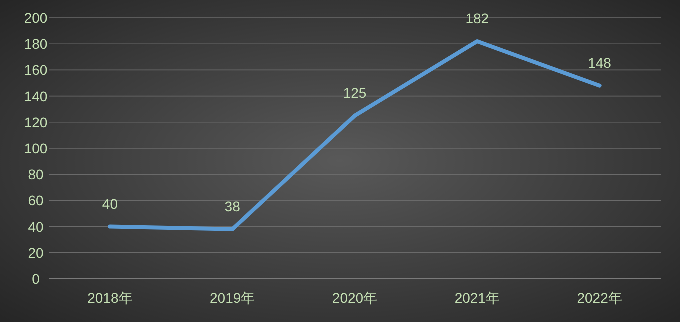 Image resolution: width=680 pixels, height=322 pixels. Describe the element at coordinates (36, 148) in the screenshot. I see `y-tick-label: 100` at that location.